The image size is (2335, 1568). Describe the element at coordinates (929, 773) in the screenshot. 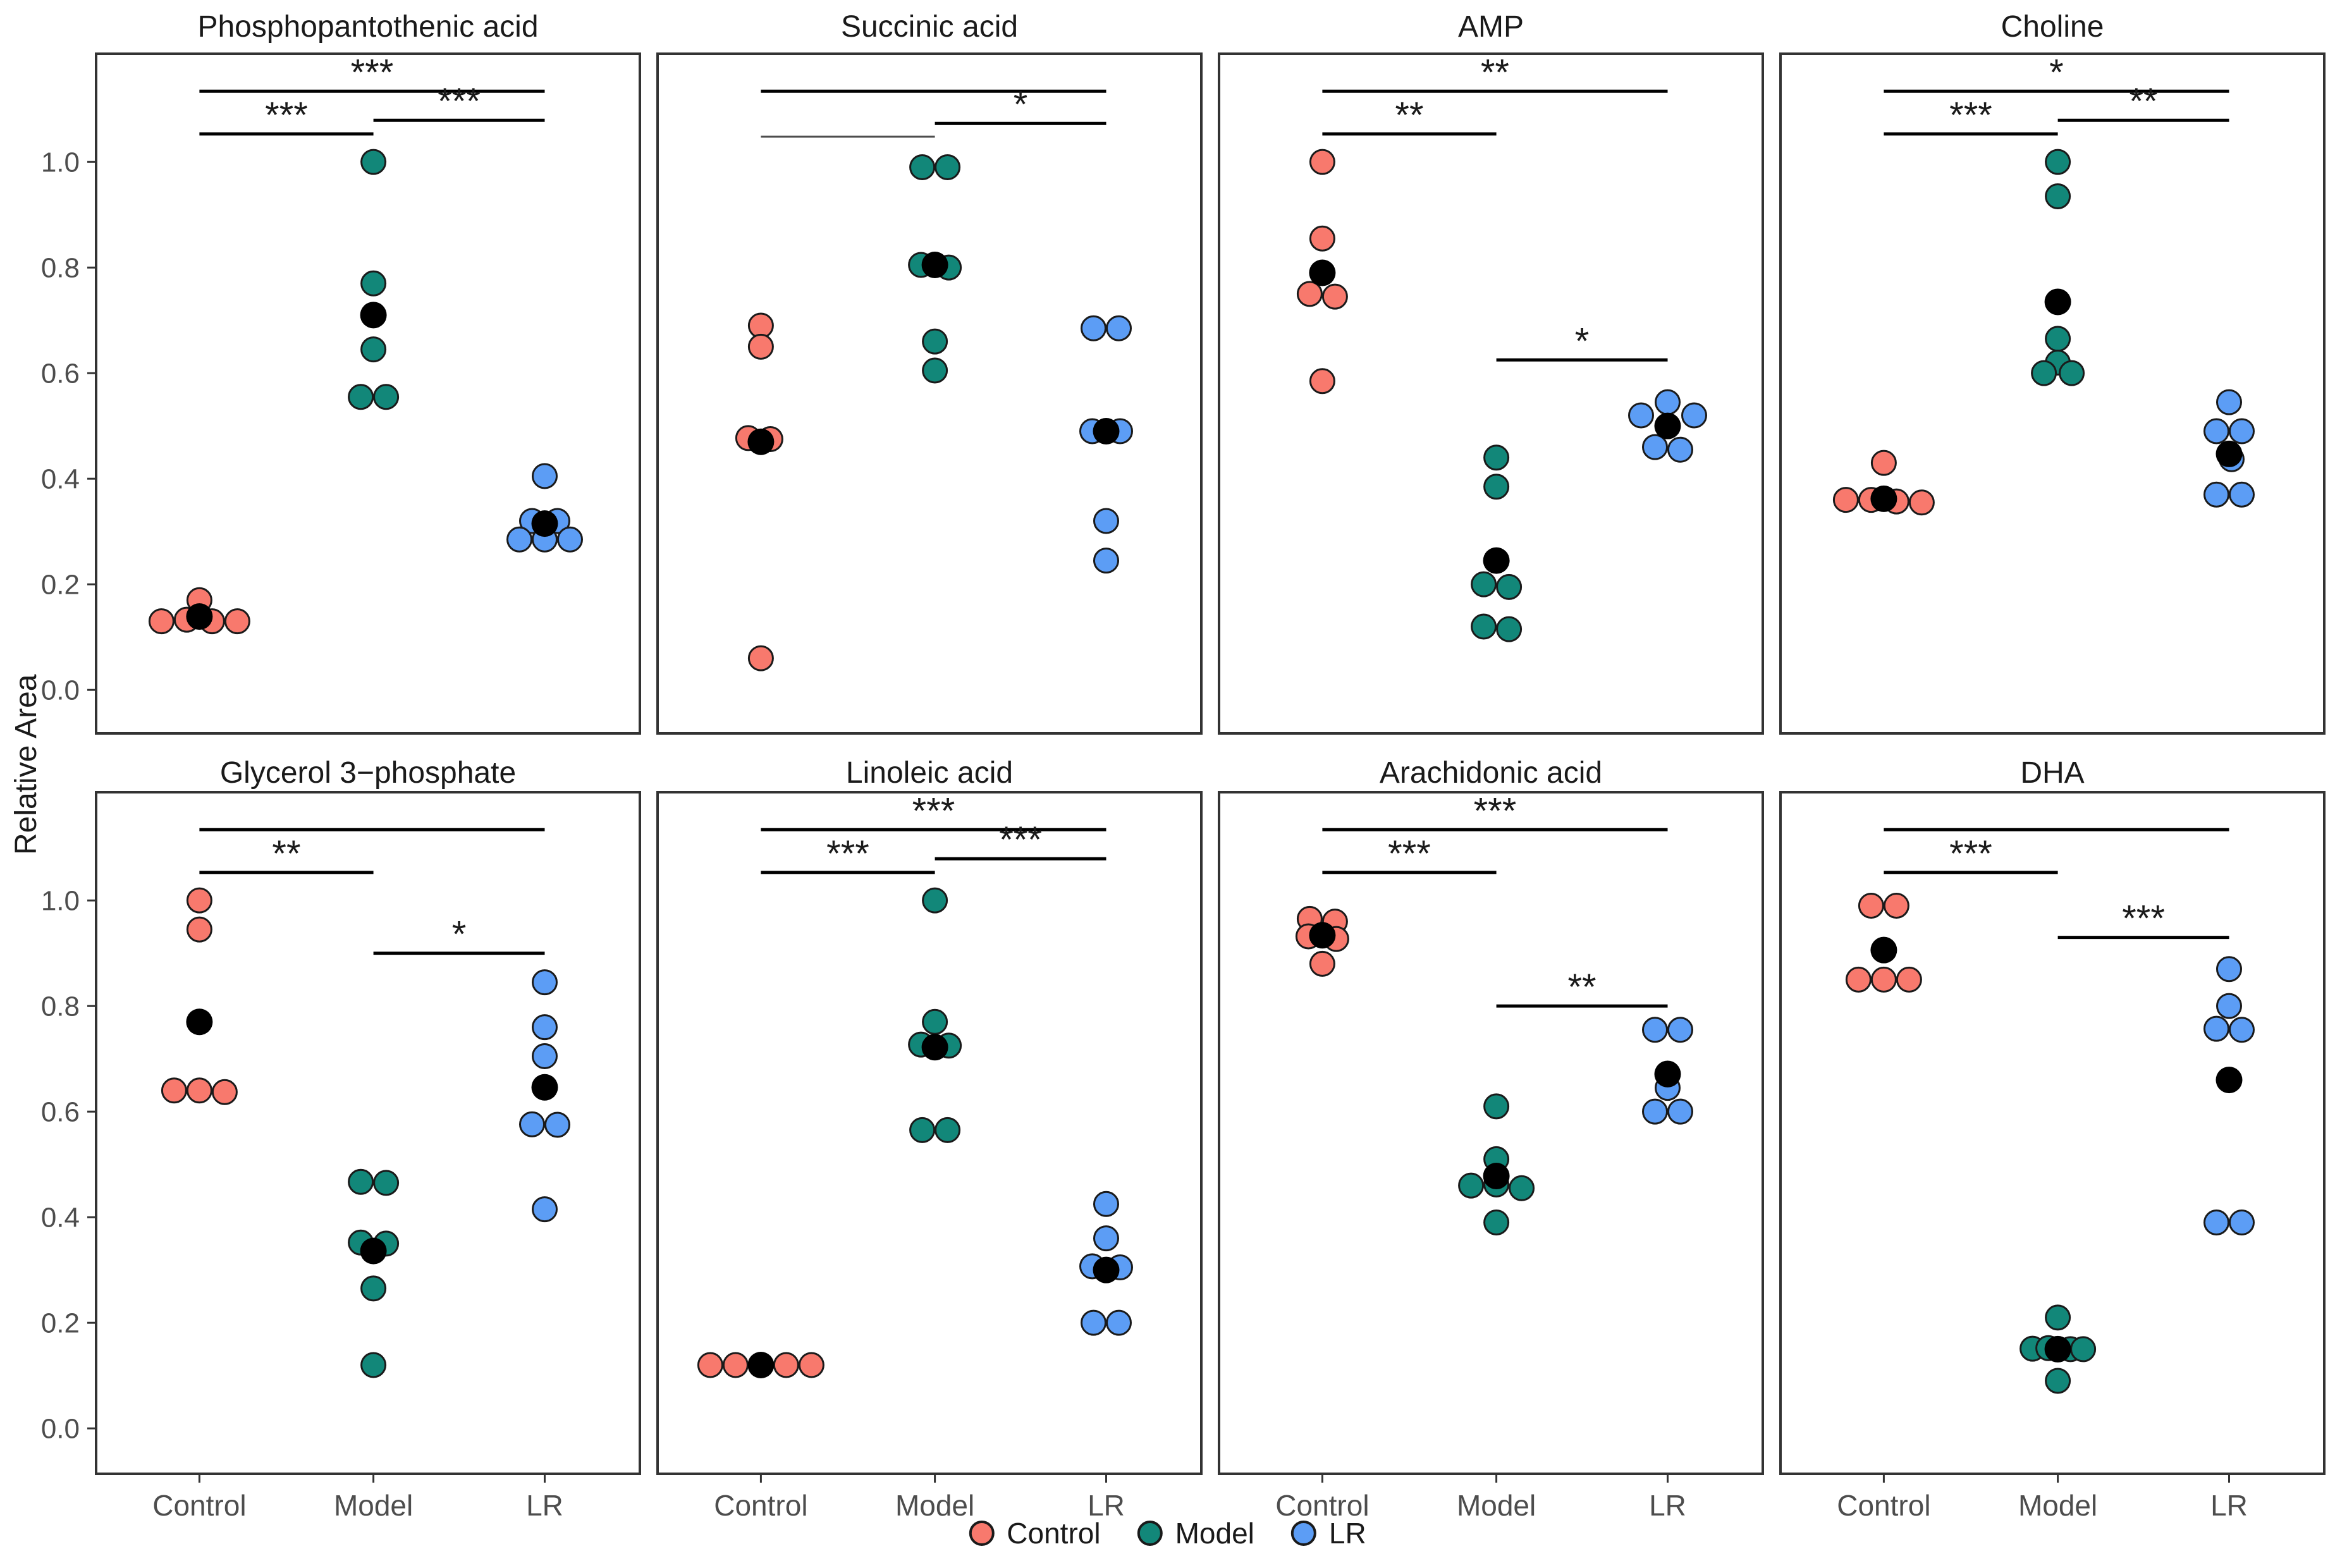

I see `panel-title: Linoleic acid` at that location.